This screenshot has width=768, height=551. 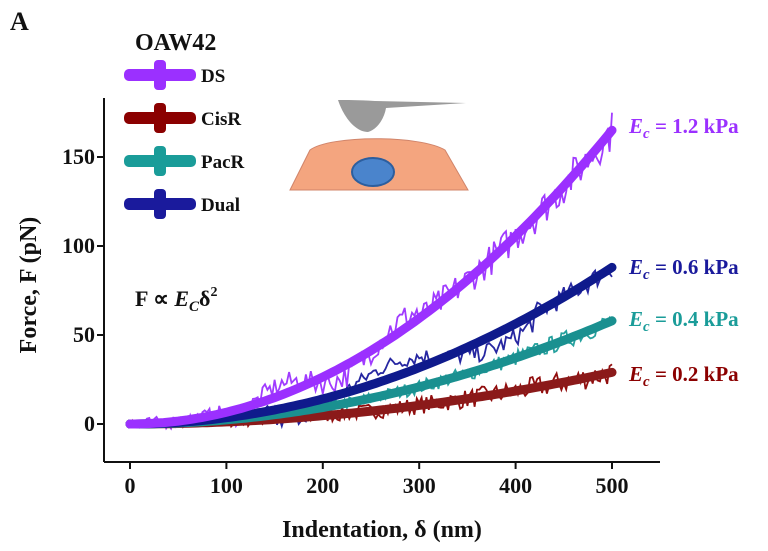 What do you see at coordinates (322, 485) in the screenshot?
I see `x-tick-label: 200` at bounding box center [322, 485].